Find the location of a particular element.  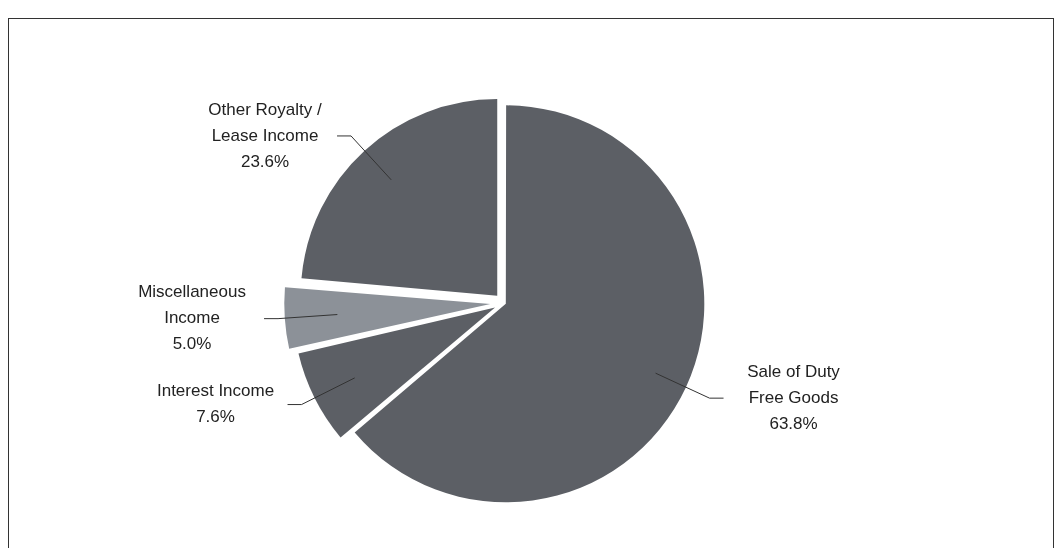

slice-label: Other Royalty / Lease Income is located at coordinates (265, 122).